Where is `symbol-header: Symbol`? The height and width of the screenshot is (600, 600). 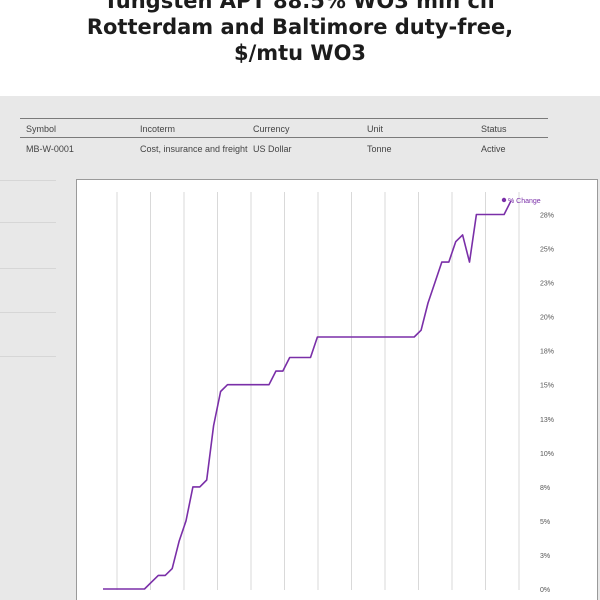 symbol-header: Symbol is located at coordinates (41, 129).